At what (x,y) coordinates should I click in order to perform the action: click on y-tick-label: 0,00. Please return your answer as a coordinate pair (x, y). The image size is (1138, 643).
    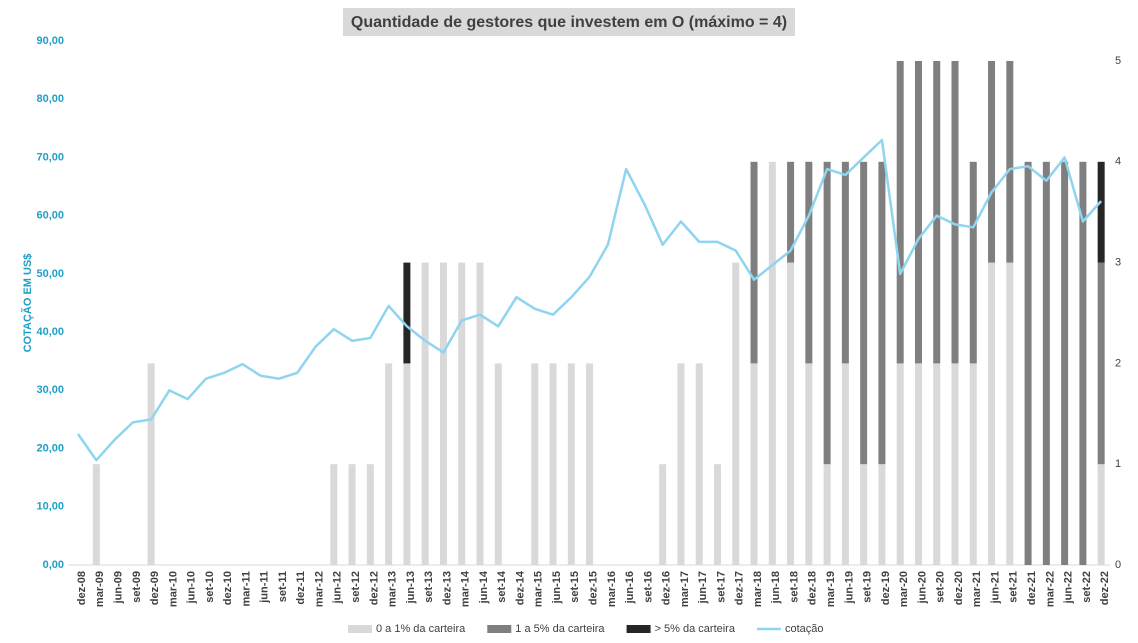
    Looking at the image, I should click on (53, 565).